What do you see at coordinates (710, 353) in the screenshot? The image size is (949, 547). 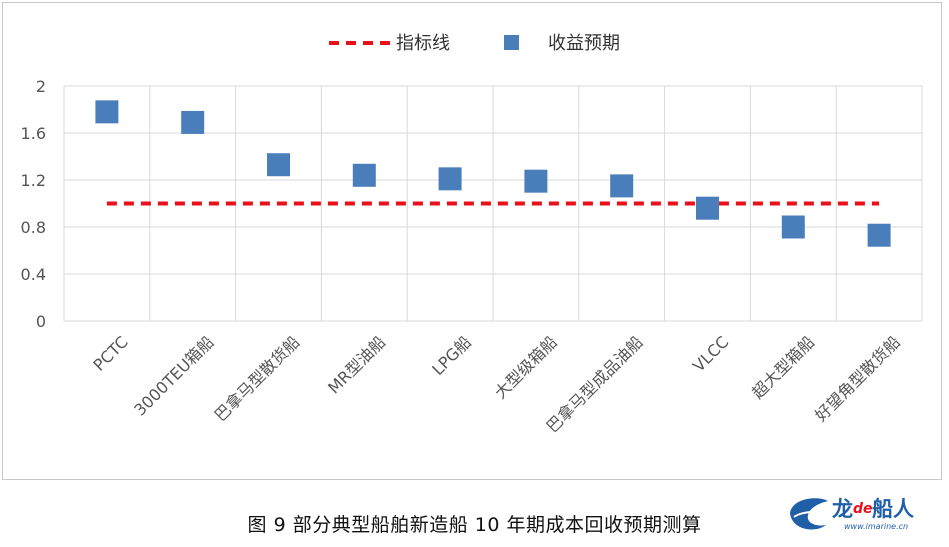 I see `x-category-label: VLCC` at bounding box center [710, 353].